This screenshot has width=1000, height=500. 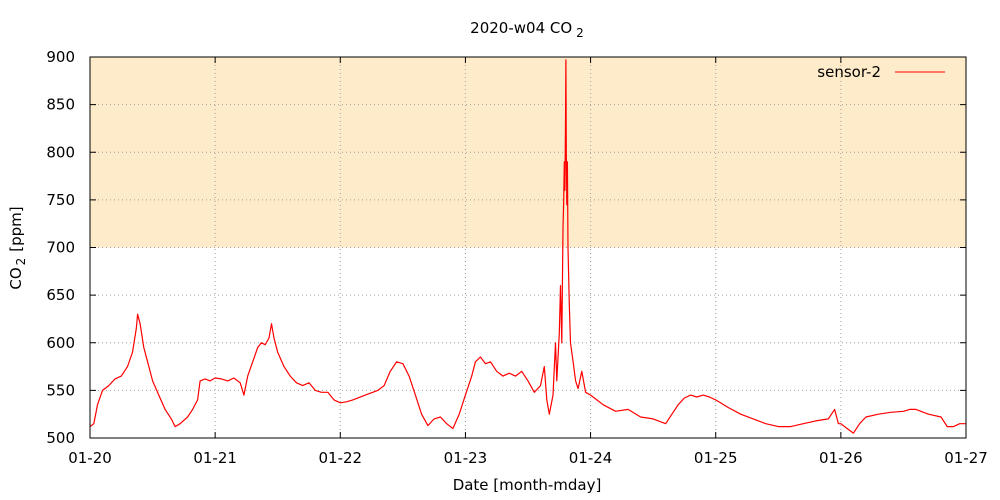 I want to click on x-tick-label: 01-20, so click(x=90, y=458).